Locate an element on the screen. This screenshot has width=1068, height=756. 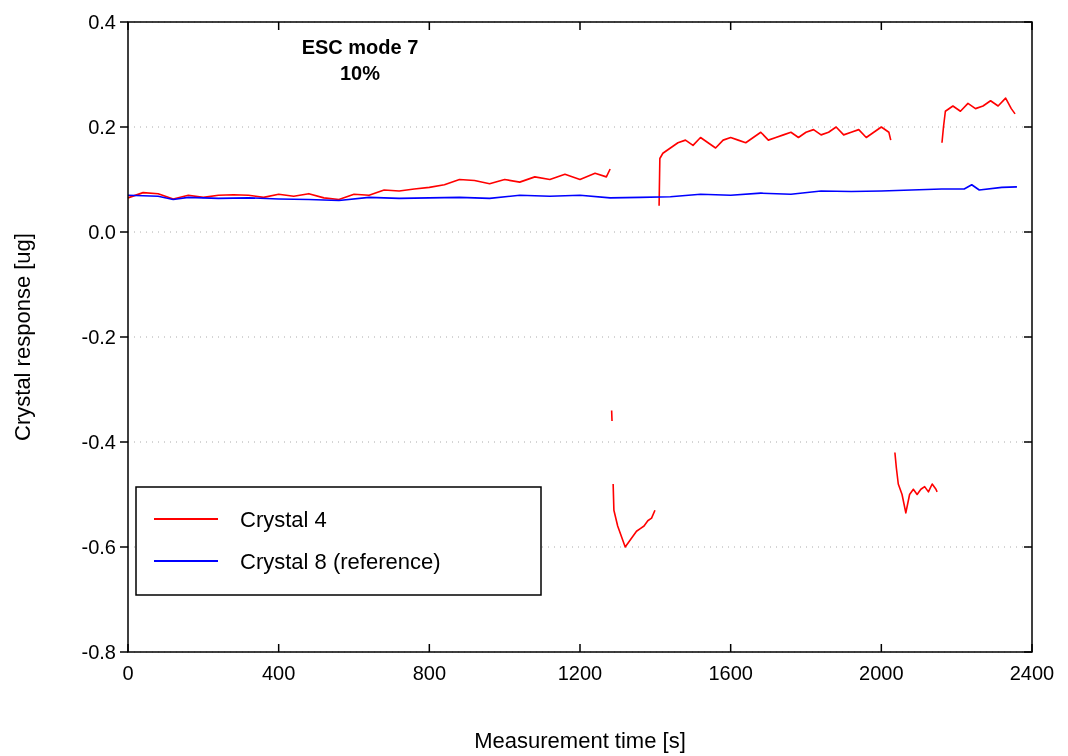
x-tick-label: 2400 is located at coordinates (1032, 673).